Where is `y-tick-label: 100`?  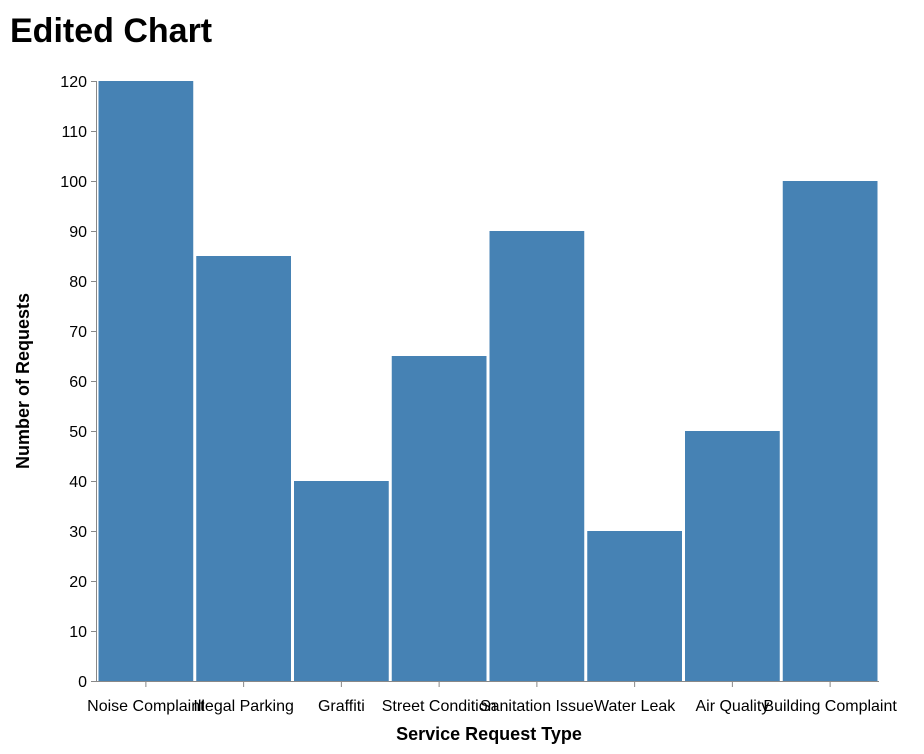
y-tick-label: 100 is located at coordinates (73, 182).